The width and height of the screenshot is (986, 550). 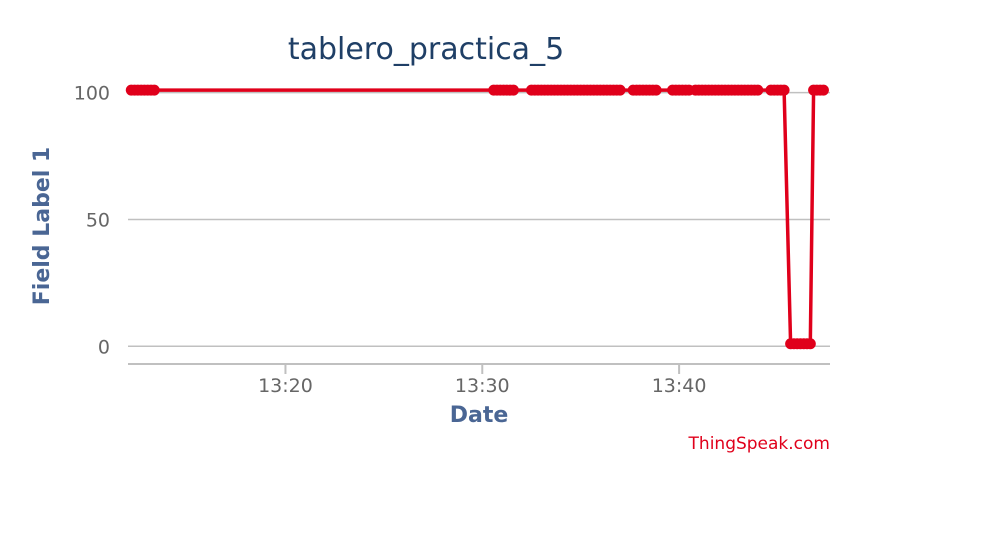 I want to click on x-tick-label-1330: 13:30, so click(x=482, y=386).